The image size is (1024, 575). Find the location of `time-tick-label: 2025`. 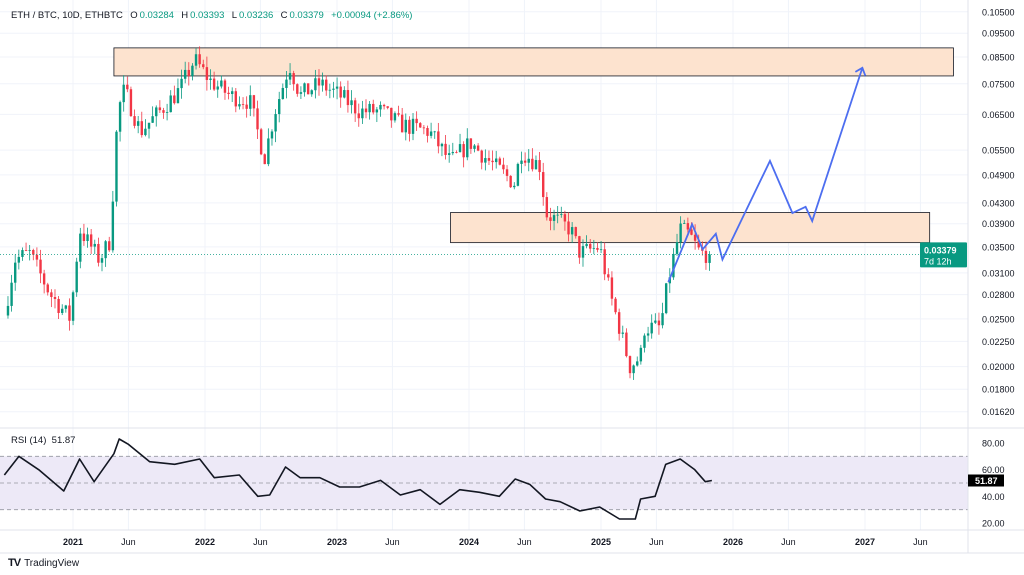

time-tick-label: 2025 is located at coordinates (601, 542).